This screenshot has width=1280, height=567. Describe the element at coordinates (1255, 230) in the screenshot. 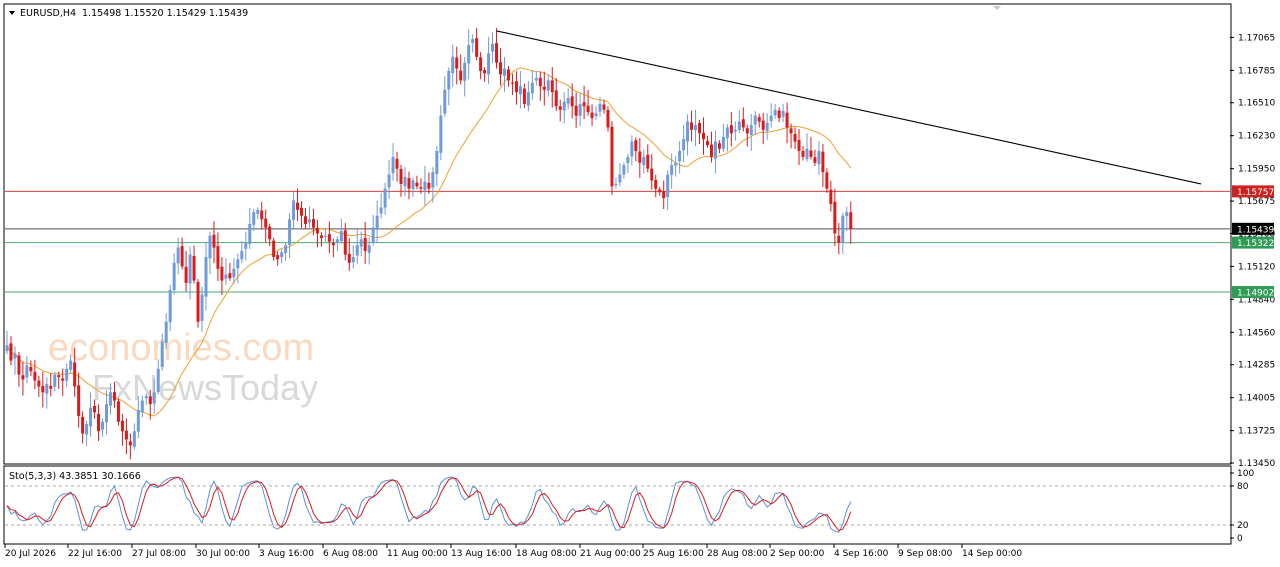

I see `price-tag-label: 1.15439` at that location.